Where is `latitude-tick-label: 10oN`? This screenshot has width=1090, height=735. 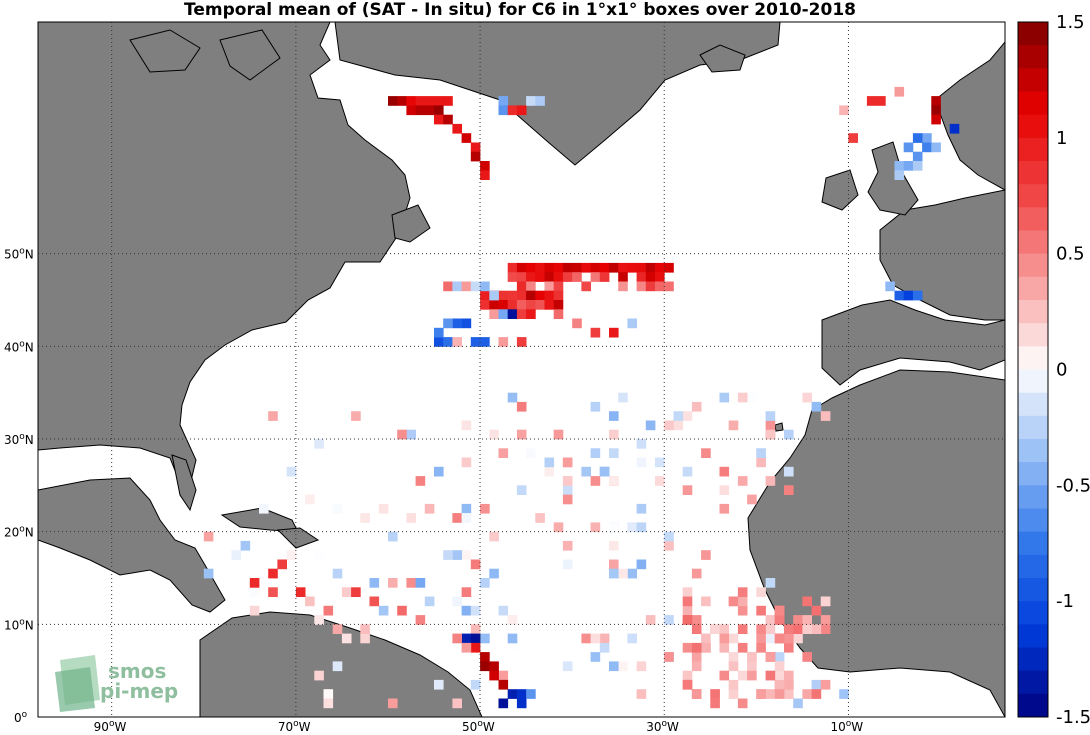
latitude-tick-label: 10oN is located at coordinates (19, 624).